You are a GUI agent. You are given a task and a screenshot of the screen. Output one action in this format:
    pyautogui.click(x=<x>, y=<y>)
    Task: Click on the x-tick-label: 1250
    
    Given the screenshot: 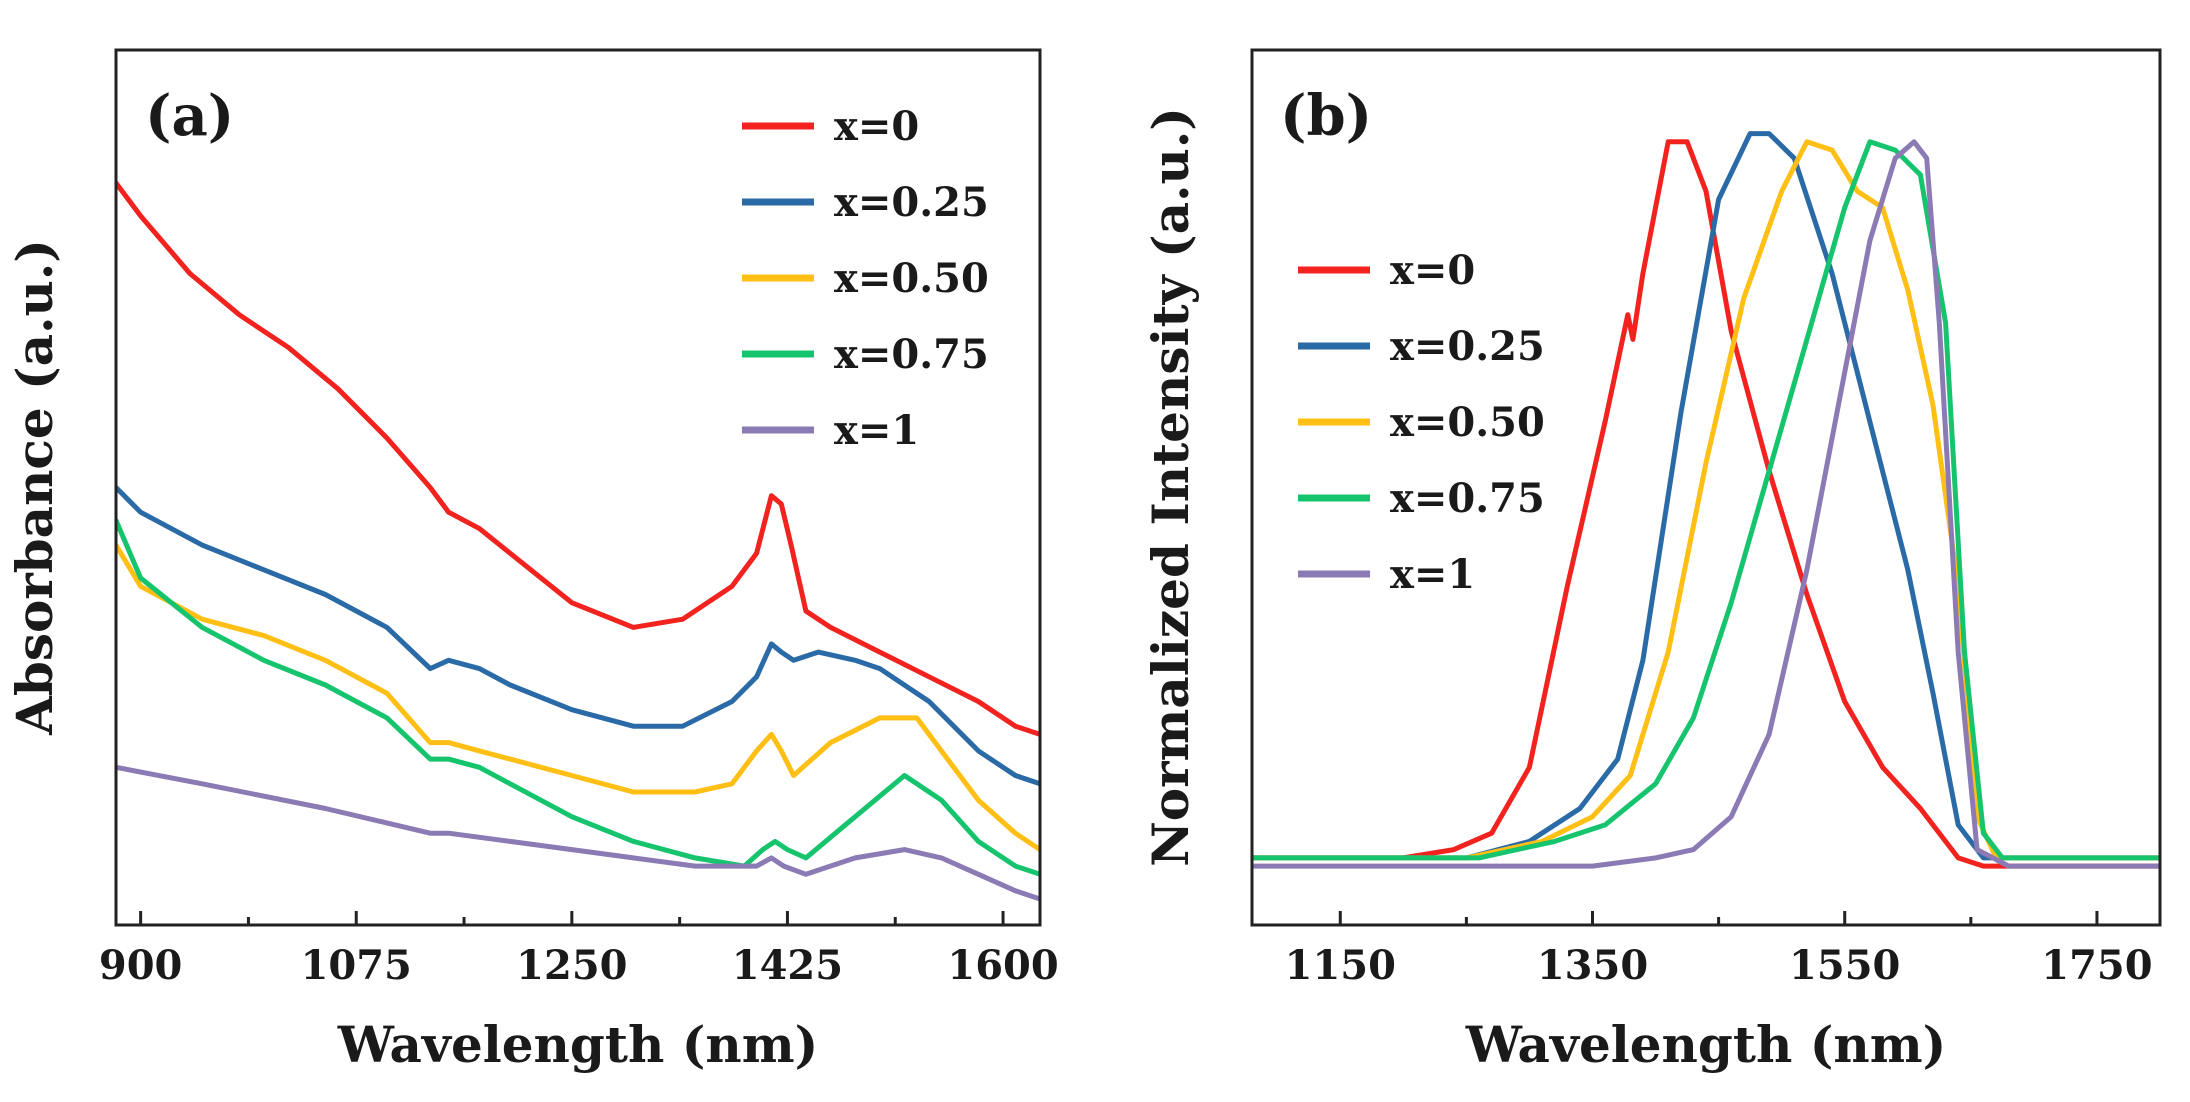 What is the action you would take?
    pyautogui.click(x=571, y=965)
    